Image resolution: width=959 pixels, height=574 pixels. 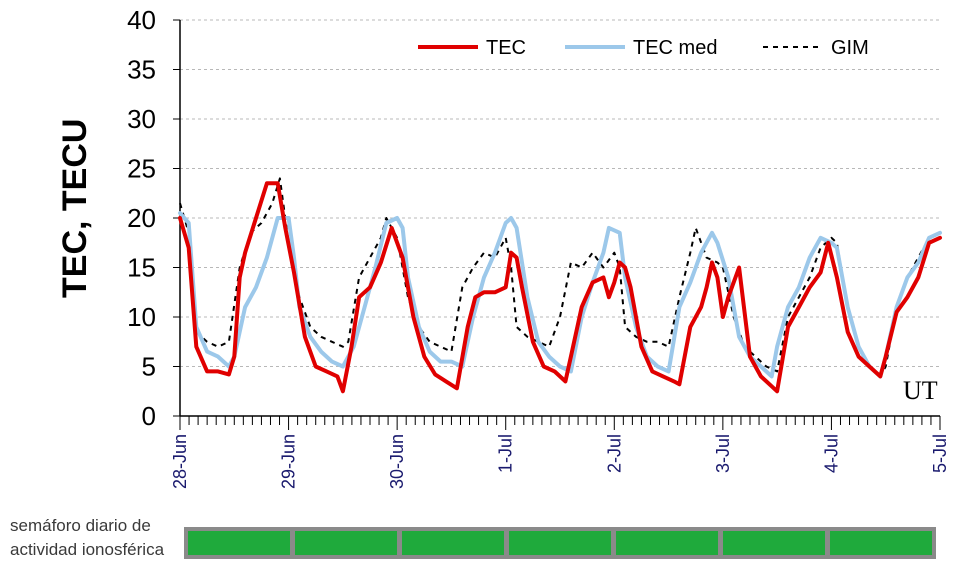 What do you see at coordinates (141, 169) in the screenshot?
I see `y-tick-label: 25` at bounding box center [141, 169].